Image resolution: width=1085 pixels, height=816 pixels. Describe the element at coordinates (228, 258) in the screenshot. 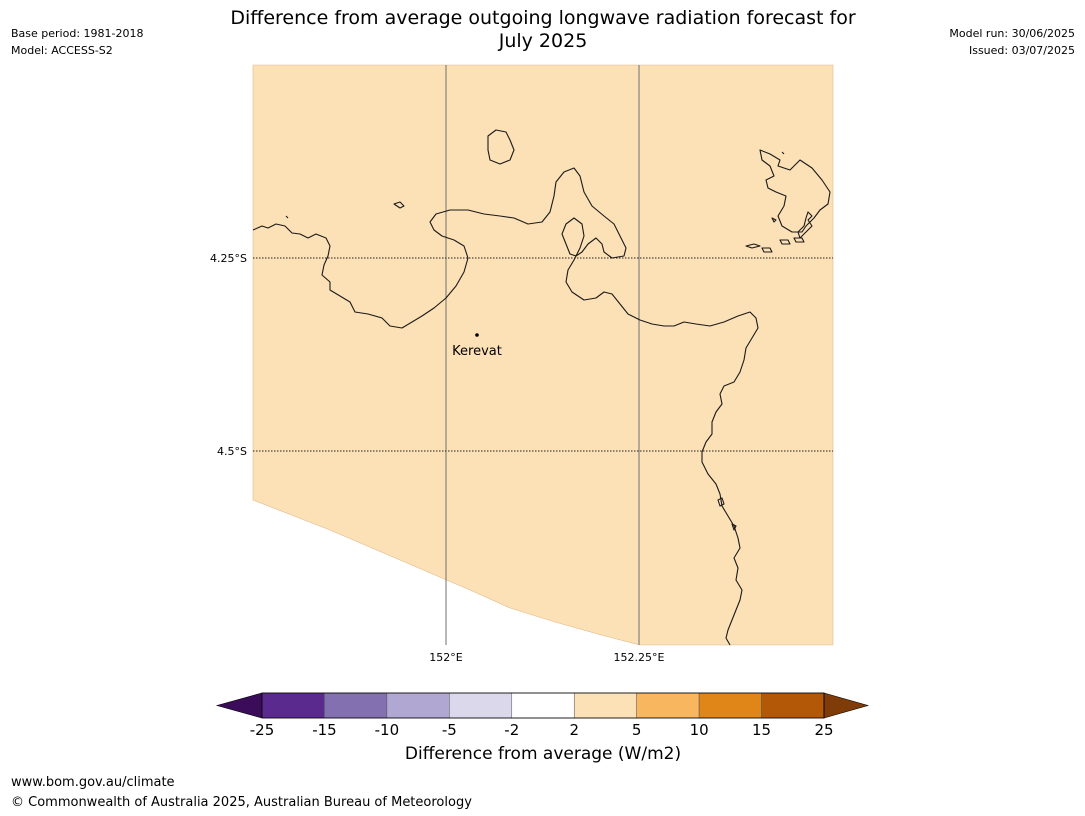

I see `lat-label-4-25: 4.25°S` at that location.